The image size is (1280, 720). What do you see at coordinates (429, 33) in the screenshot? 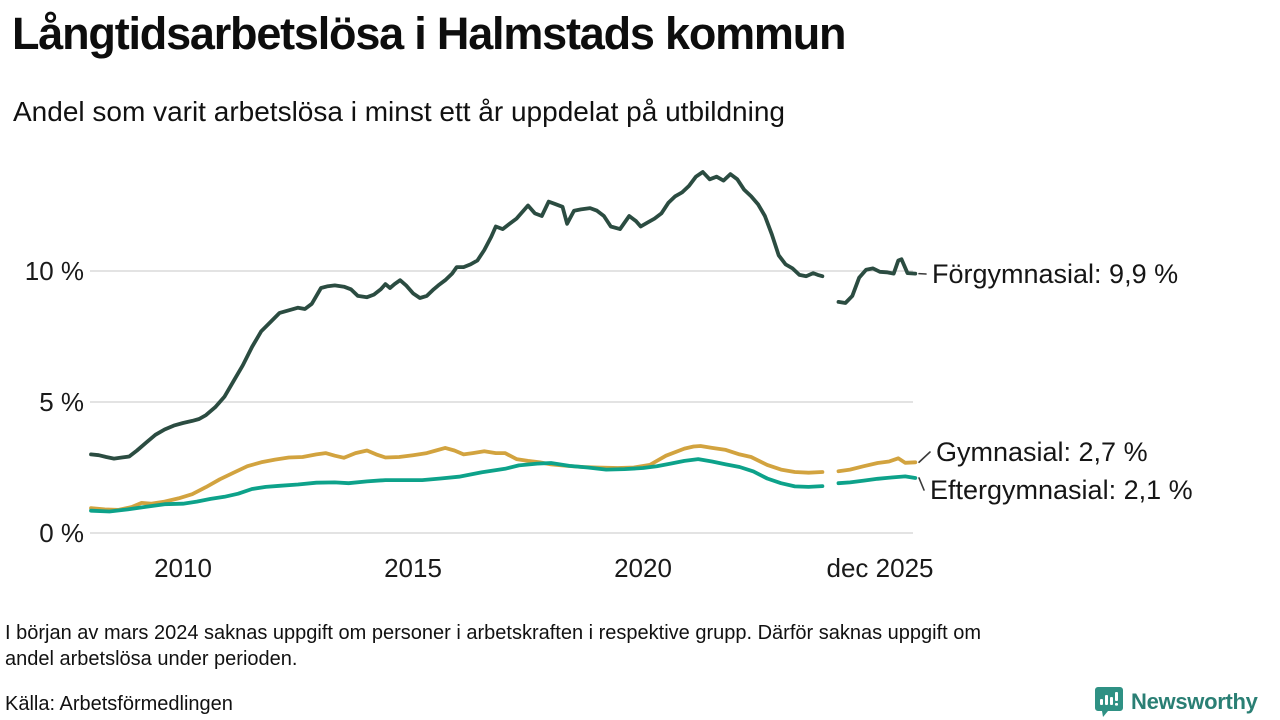
I see `page-title: Långtidsarbetslösa i Halmstads kommun` at bounding box center [429, 33].